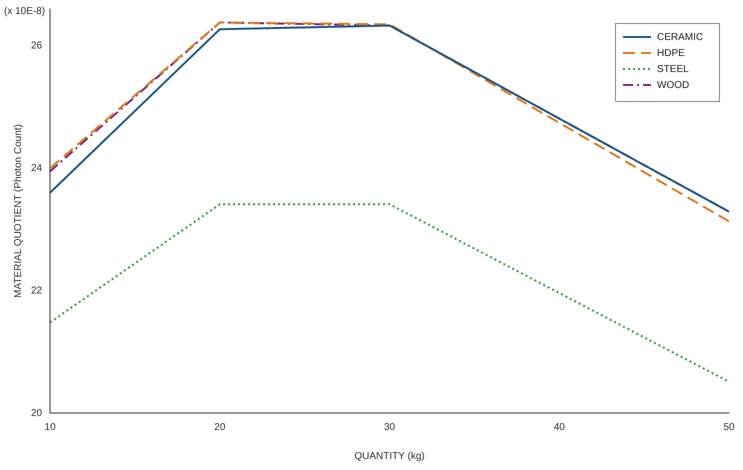  What do you see at coordinates (37, 413) in the screenshot?
I see `y-tick-label: 20` at bounding box center [37, 413].